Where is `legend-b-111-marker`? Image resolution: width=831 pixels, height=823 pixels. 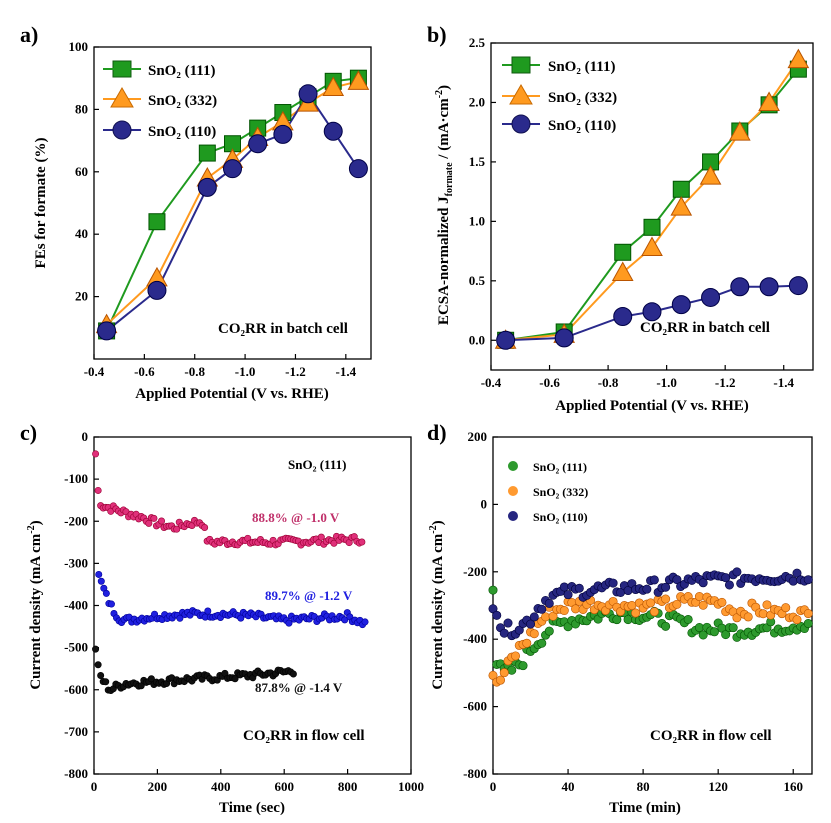 legend-b-111-marker is located at coordinates (521, 65).